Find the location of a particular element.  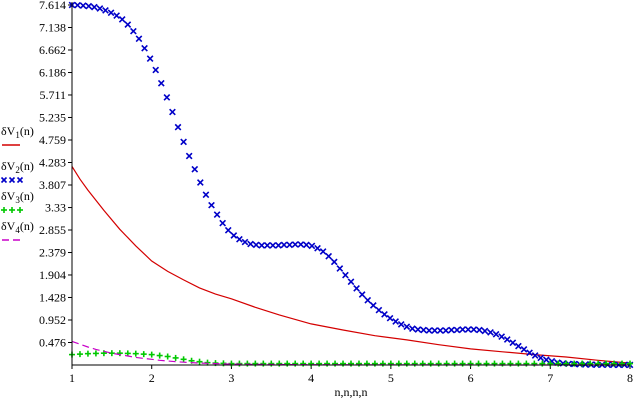

x-tick-label: 1 is located at coordinates (72, 378).